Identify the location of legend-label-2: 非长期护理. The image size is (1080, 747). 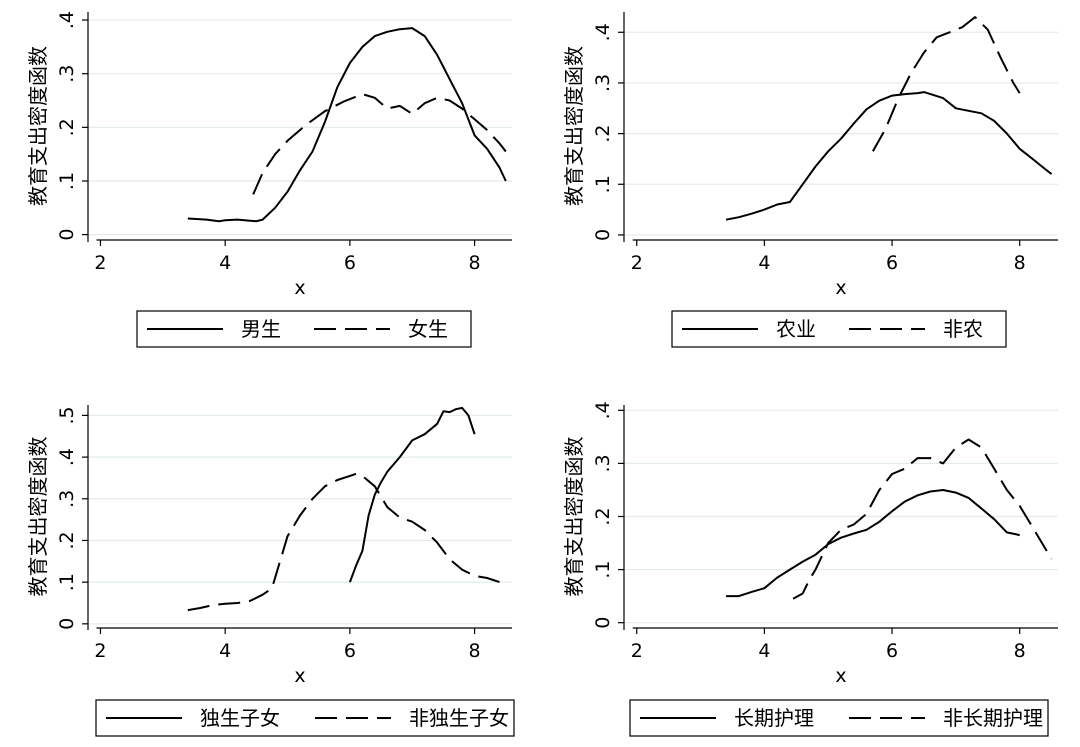
(993, 718).